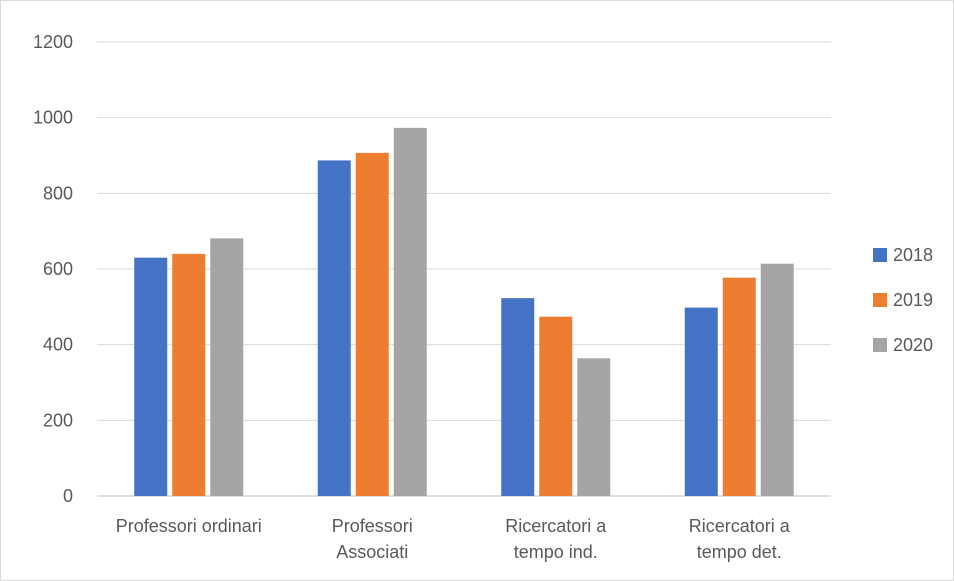 Image resolution: width=954 pixels, height=581 pixels. What do you see at coordinates (556, 552) in the screenshot?
I see `x-category-label: tempo ind.` at bounding box center [556, 552].